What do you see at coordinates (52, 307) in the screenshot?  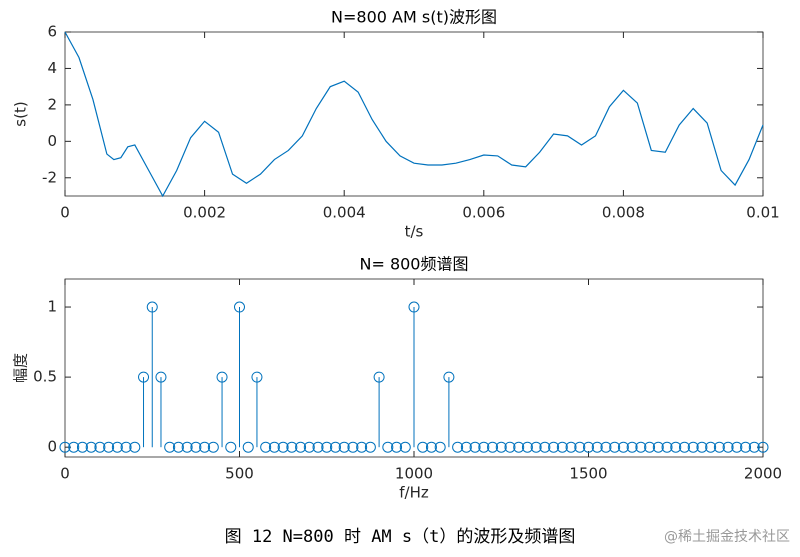 I see `y-tick-label: 1` at bounding box center [52, 307].